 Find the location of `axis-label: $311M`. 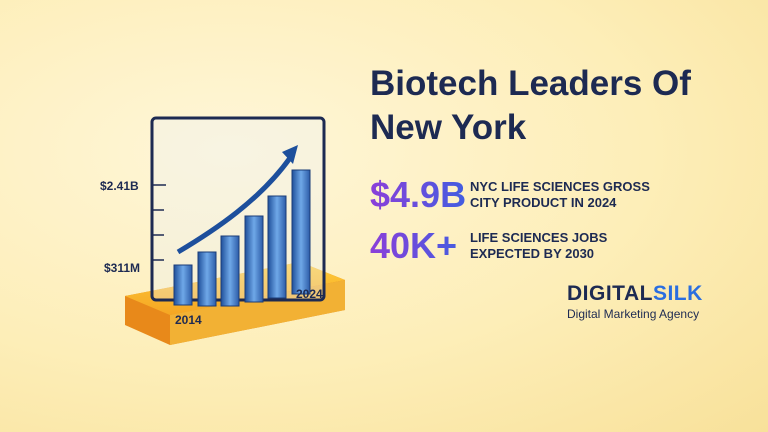

axis-label: $311M is located at coordinates (122, 268).